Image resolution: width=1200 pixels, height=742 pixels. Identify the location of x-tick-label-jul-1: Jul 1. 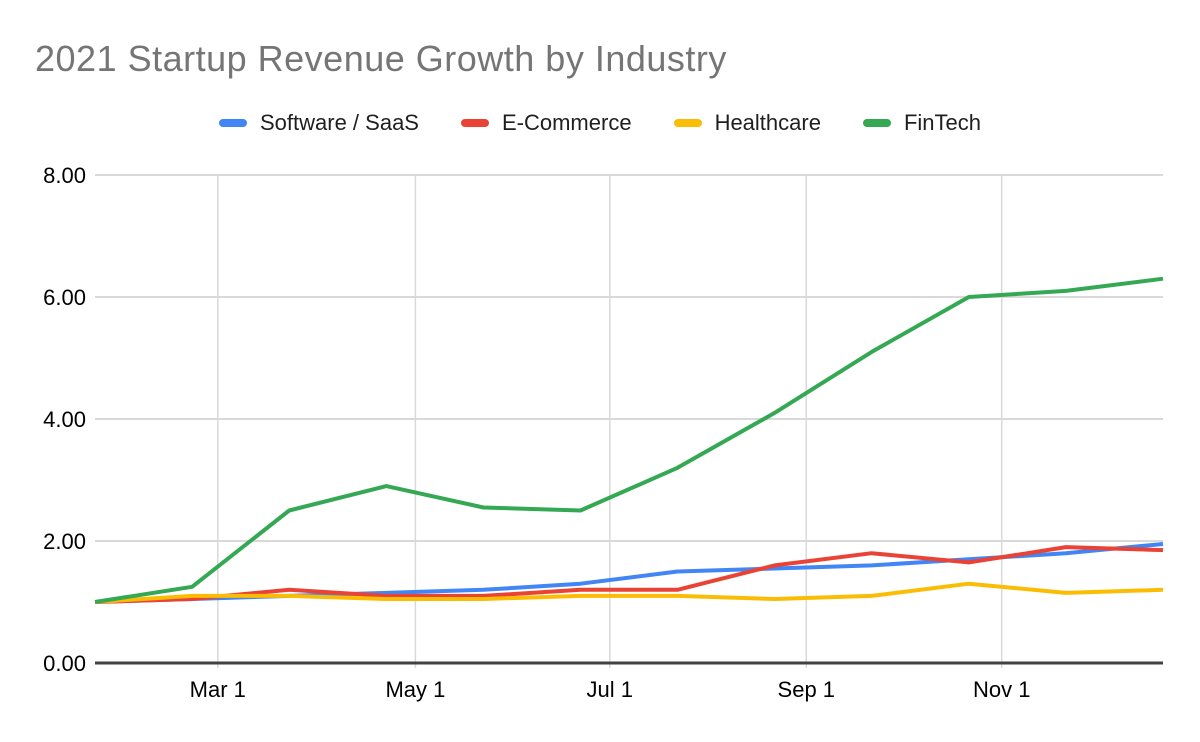
(610, 689).